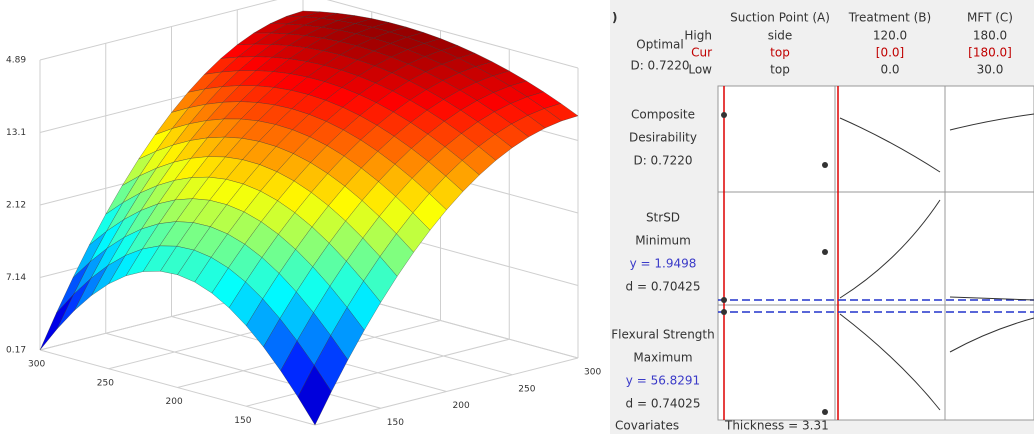 The image size is (1034, 434). What do you see at coordinates (659, 66) in the screenshot?
I see `optimal-d: D: 0.7220` at bounding box center [659, 66].